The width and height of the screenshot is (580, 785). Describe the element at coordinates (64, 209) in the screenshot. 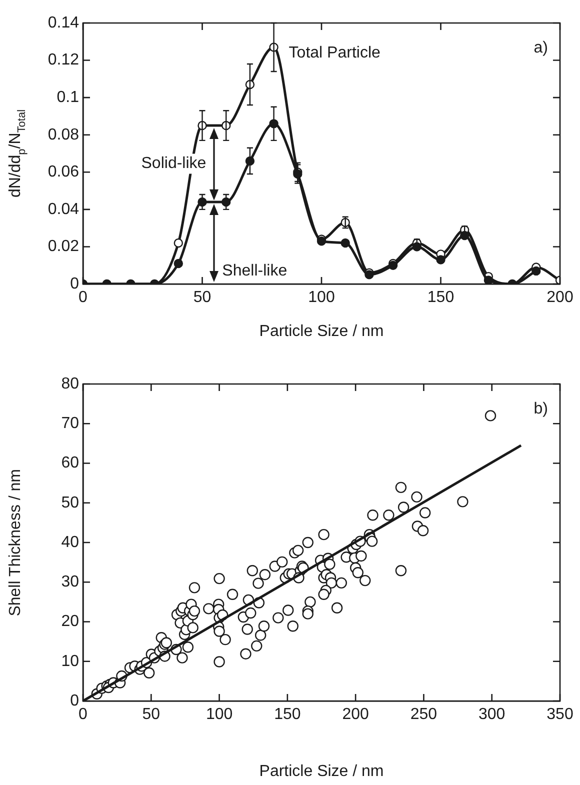

I see `y-tick-label: 0.04` at that location.